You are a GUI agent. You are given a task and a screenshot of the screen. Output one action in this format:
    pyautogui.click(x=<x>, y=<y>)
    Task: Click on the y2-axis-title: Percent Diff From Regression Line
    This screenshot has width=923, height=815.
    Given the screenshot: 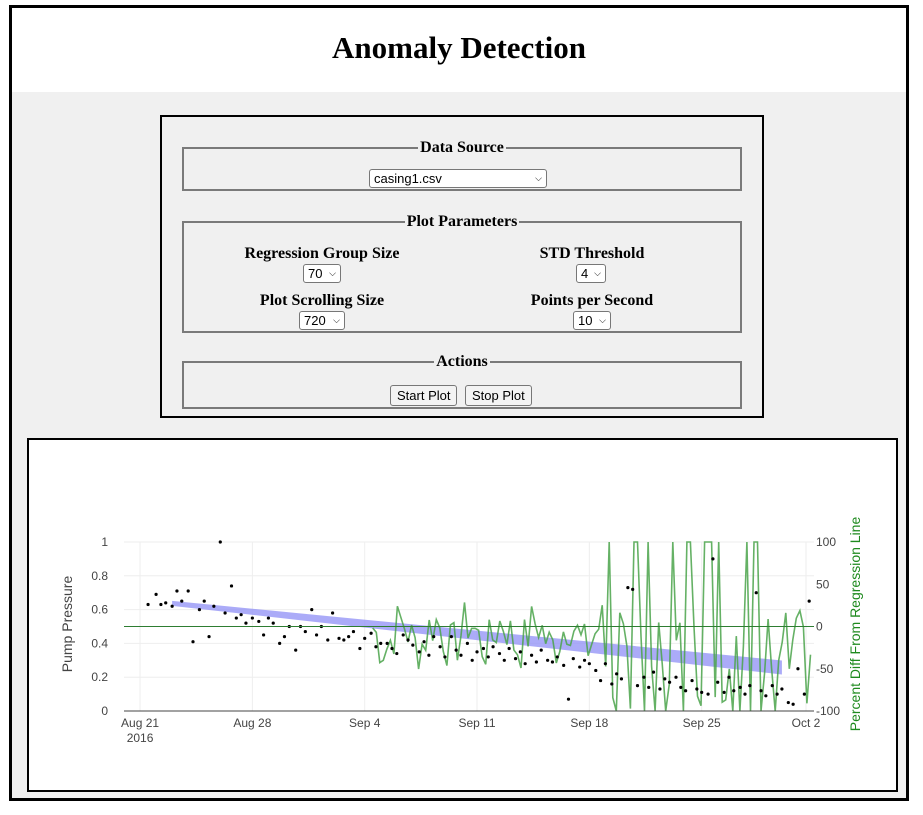 What is the action you would take?
    pyautogui.click(x=855, y=624)
    